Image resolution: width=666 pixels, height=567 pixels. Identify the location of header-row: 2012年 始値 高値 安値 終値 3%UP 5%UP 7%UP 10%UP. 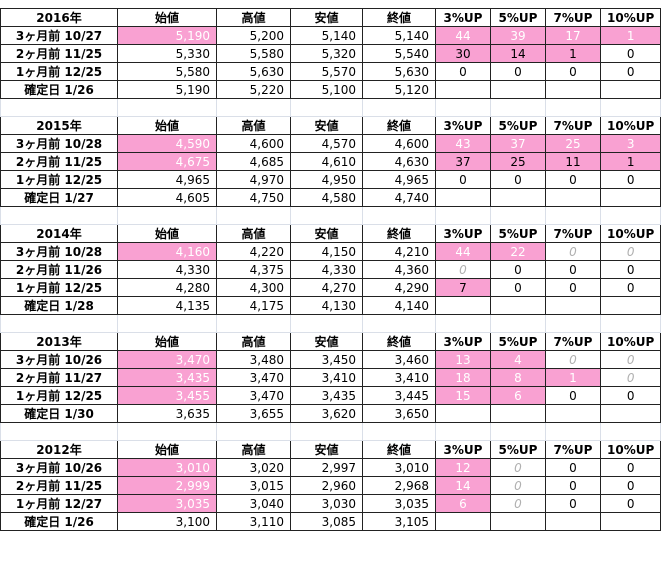
(331, 449).